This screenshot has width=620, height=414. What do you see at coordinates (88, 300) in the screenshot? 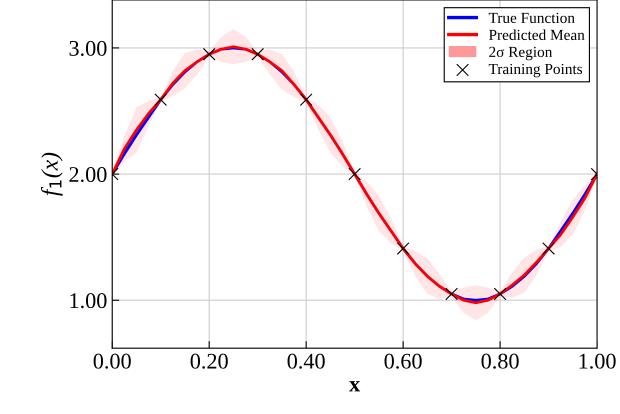
I see `y-tick-label: 1.00` at bounding box center [88, 300].